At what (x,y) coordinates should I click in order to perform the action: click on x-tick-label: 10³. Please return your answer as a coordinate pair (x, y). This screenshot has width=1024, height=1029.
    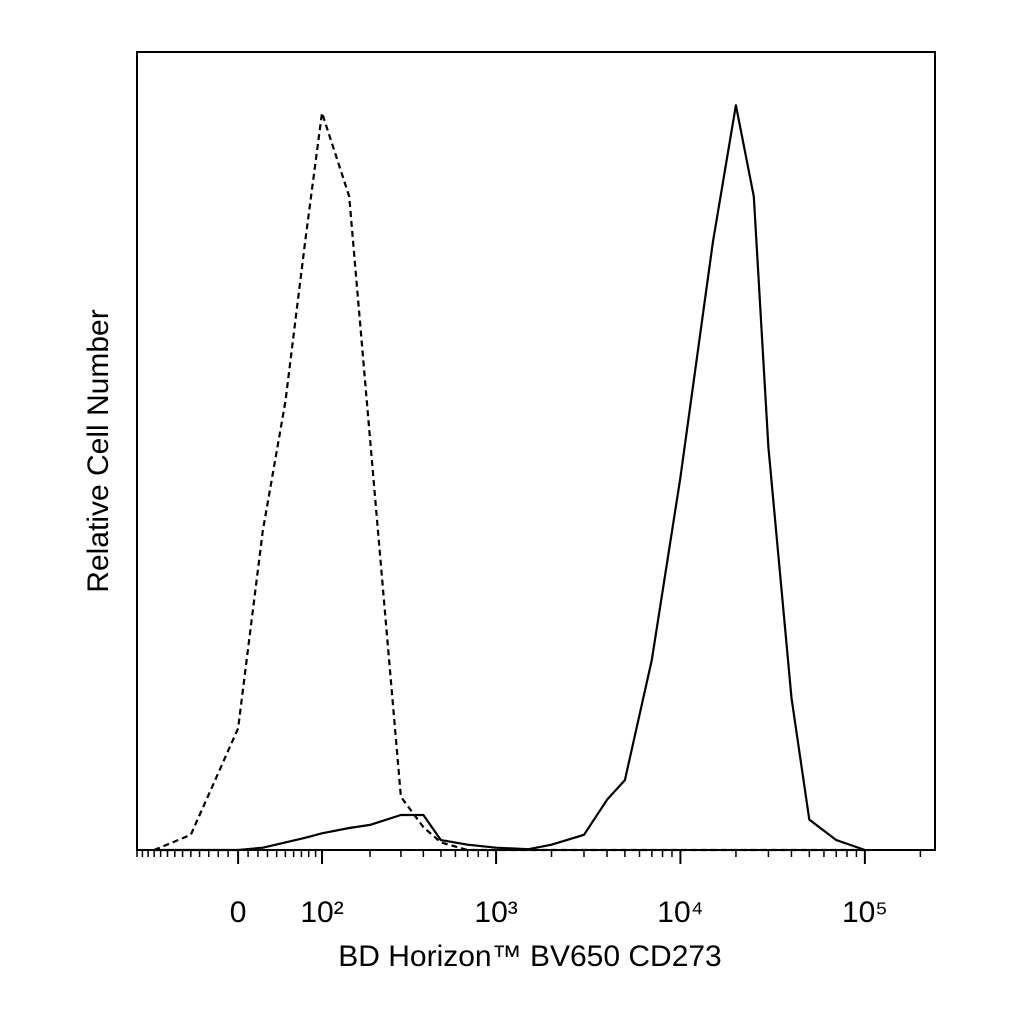
    Looking at the image, I should click on (495, 912).